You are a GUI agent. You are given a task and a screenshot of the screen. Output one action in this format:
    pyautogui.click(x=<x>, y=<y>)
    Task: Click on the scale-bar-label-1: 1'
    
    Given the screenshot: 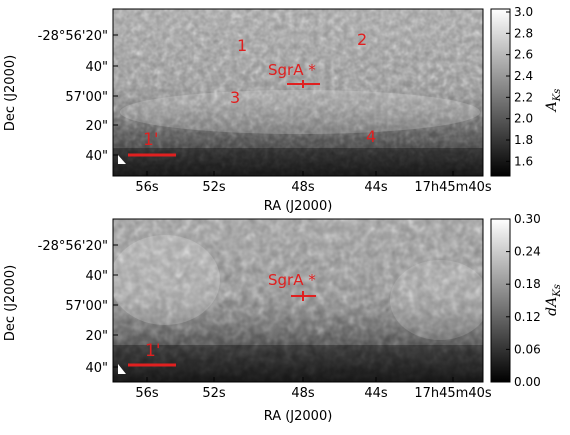 What is the action you would take?
    pyautogui.click(x=151, y=140)
    